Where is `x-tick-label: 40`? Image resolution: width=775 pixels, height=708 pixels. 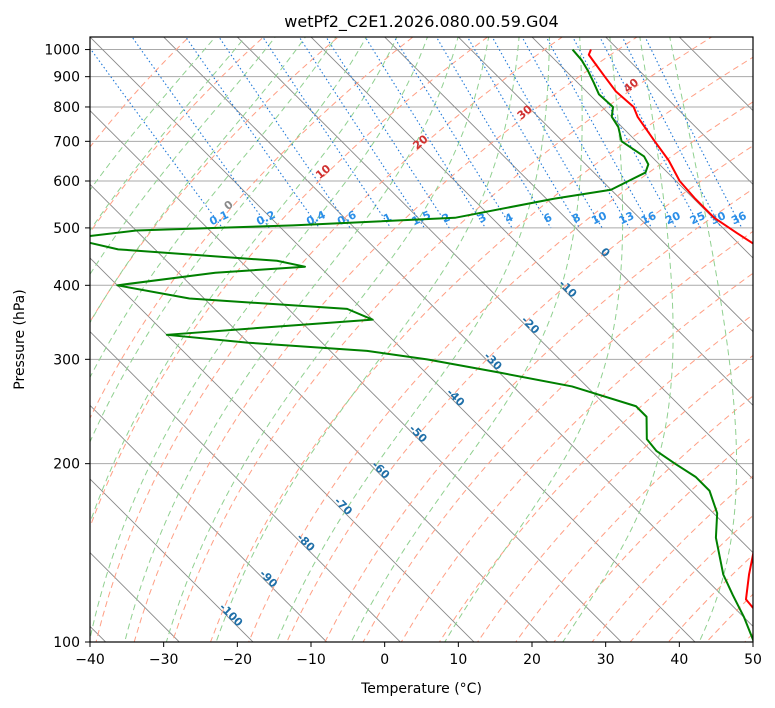 x-tick-label: 40 is located at coordinates (679, 660).